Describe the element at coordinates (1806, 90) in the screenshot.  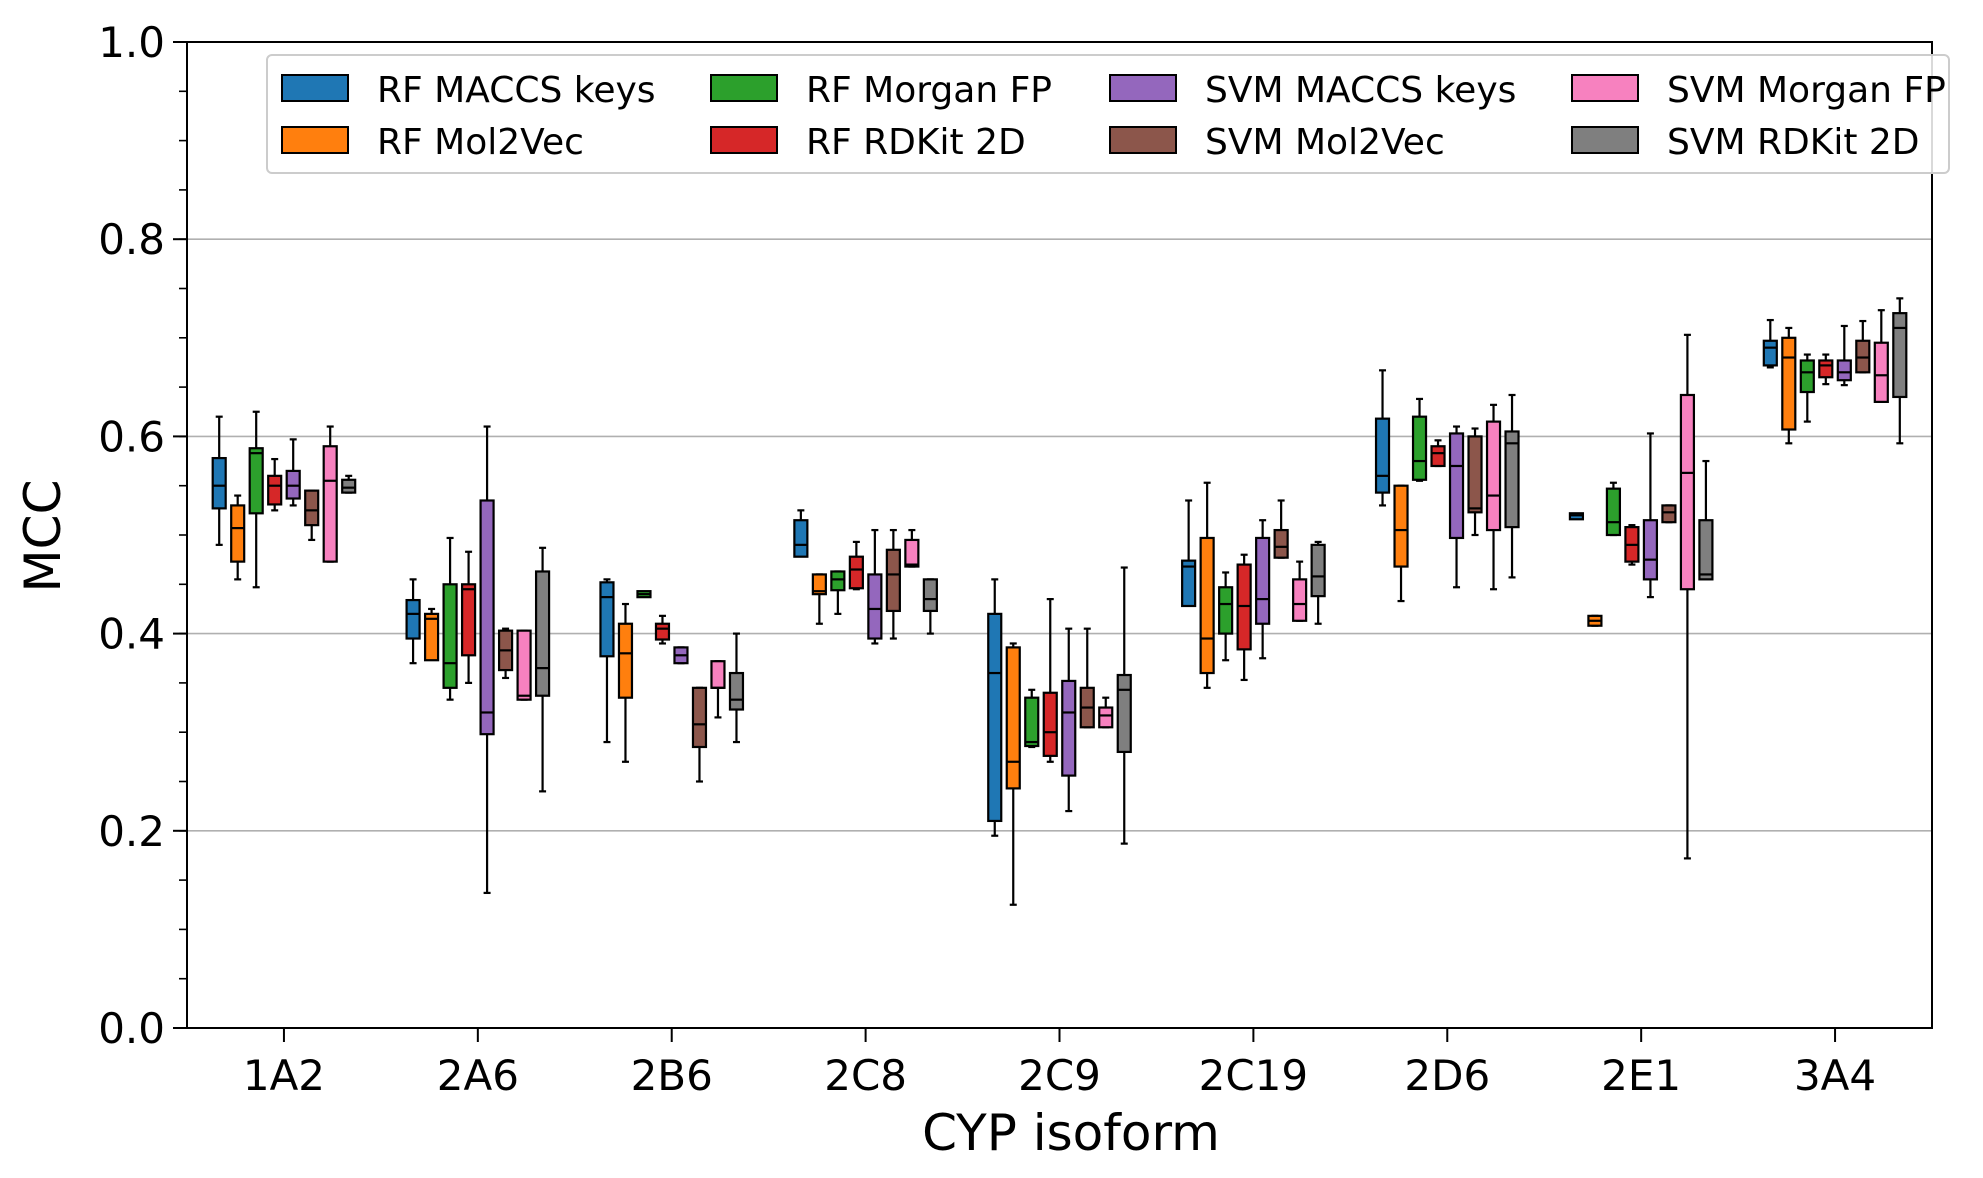
I see `legend-label: SVM Morgan FP` at that location.